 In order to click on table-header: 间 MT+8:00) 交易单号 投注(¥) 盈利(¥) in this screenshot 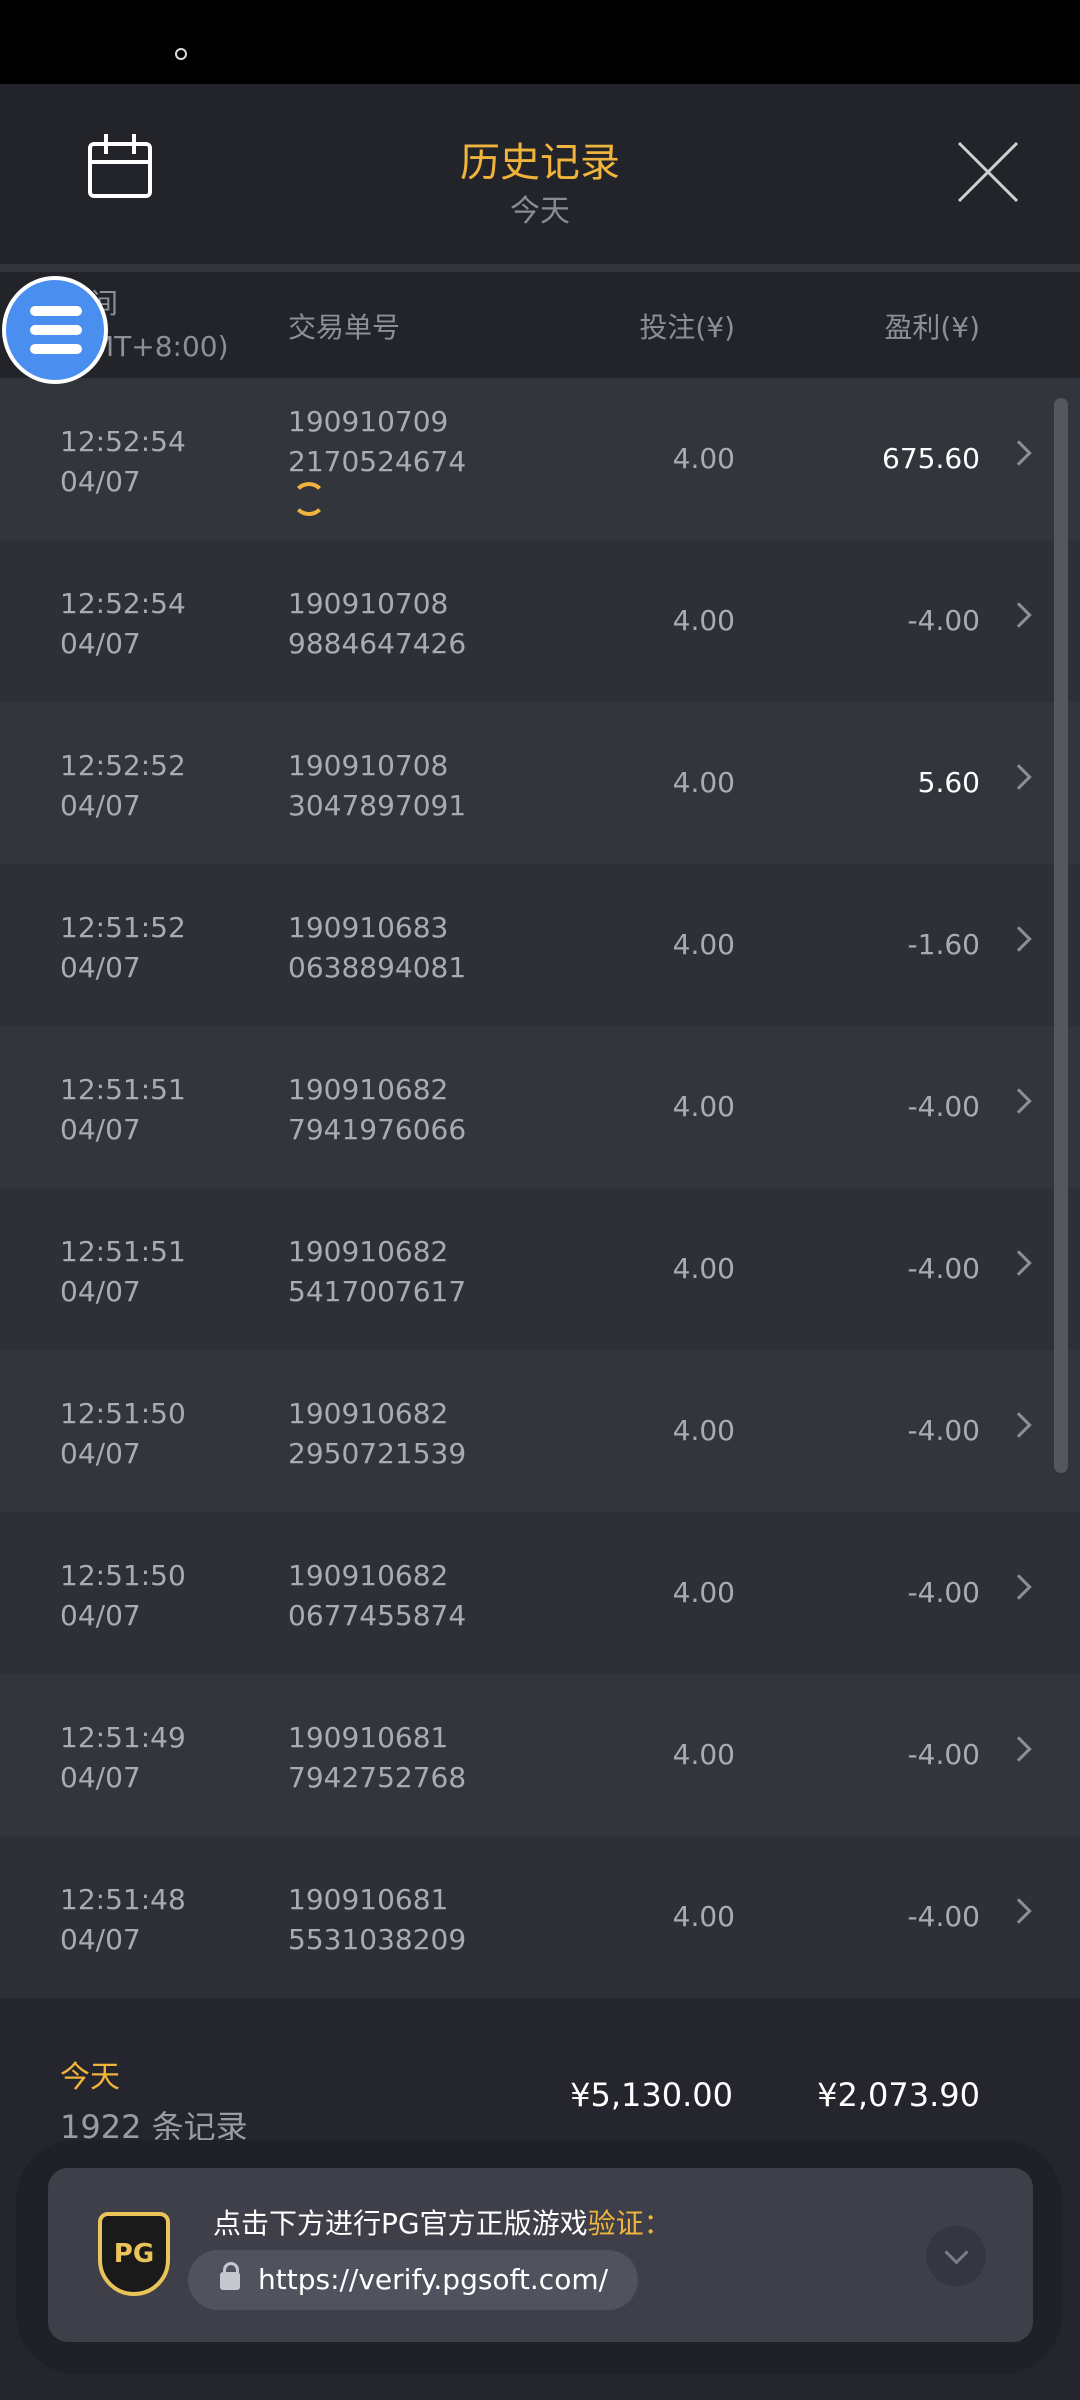, I will do `click(540, 325)`.